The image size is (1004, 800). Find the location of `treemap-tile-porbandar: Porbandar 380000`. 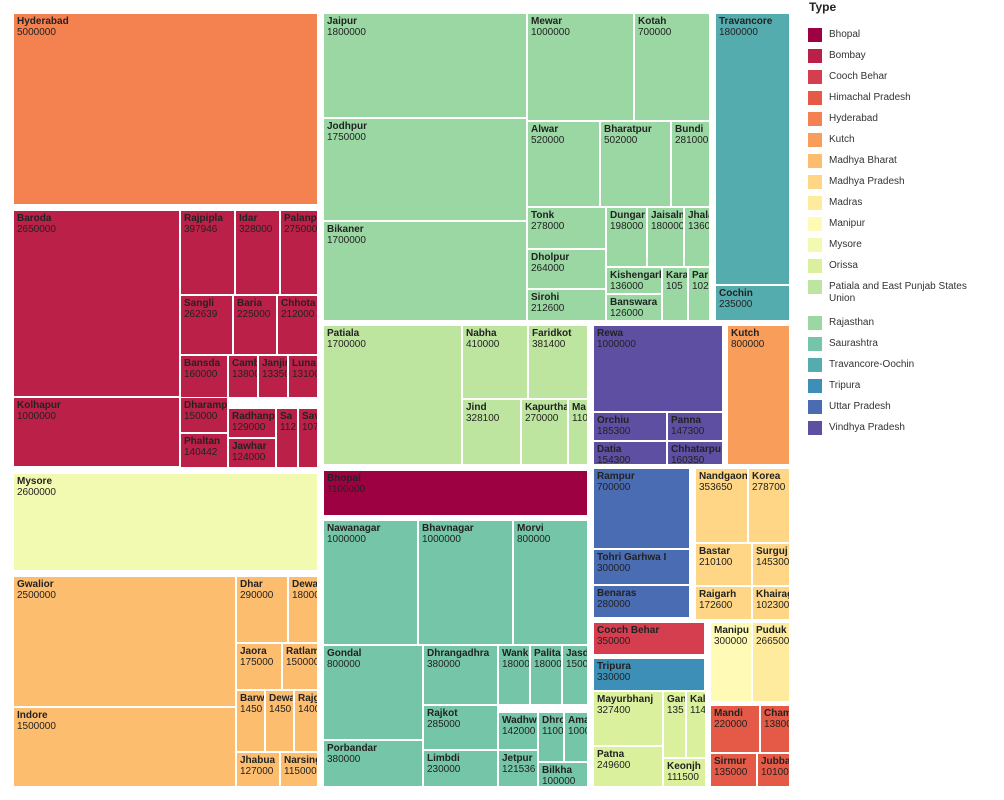

treemap-tile-porbandar: Porbandar 380000 is located at coordinates (373, 763).